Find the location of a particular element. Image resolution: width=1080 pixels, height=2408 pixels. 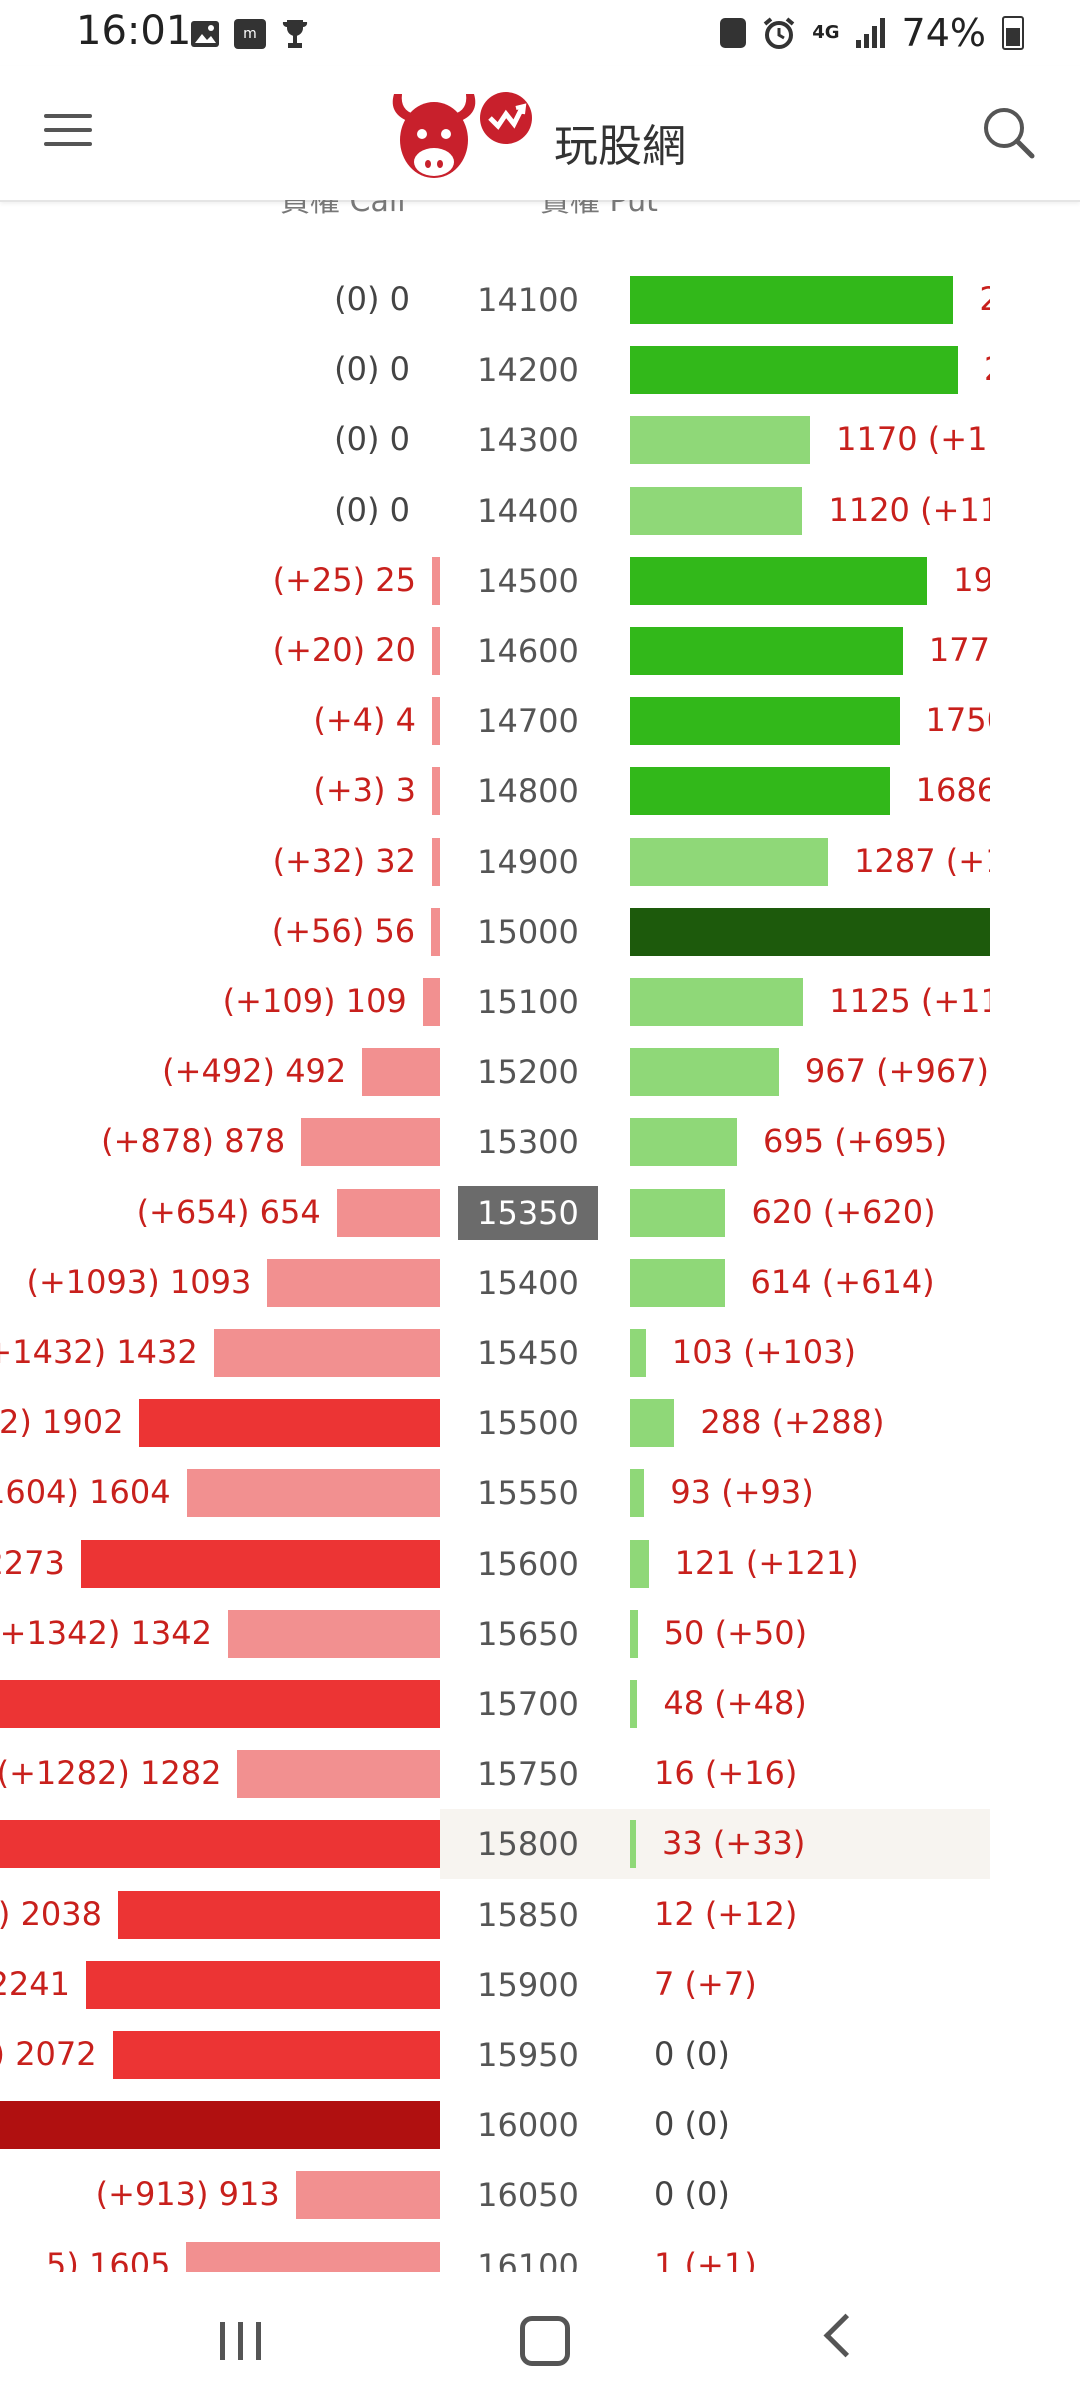

search-icon is located at coordinates (1008, 132).